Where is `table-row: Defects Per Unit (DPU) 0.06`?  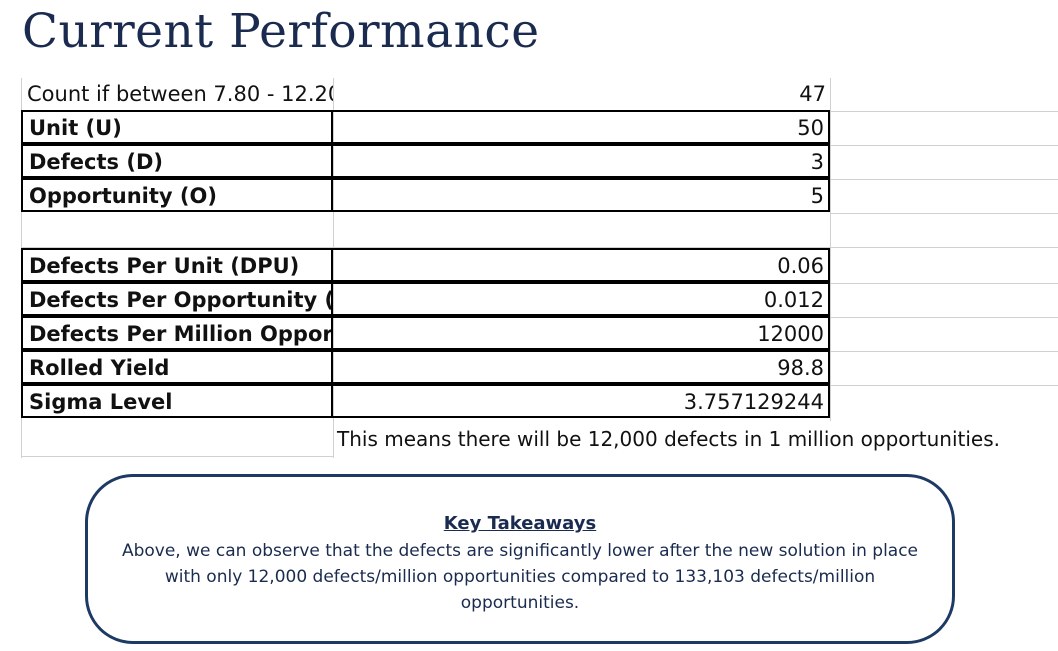 table-row: Defects Per Unit (DPU) 0.06 is located at coordinates (425, 265).